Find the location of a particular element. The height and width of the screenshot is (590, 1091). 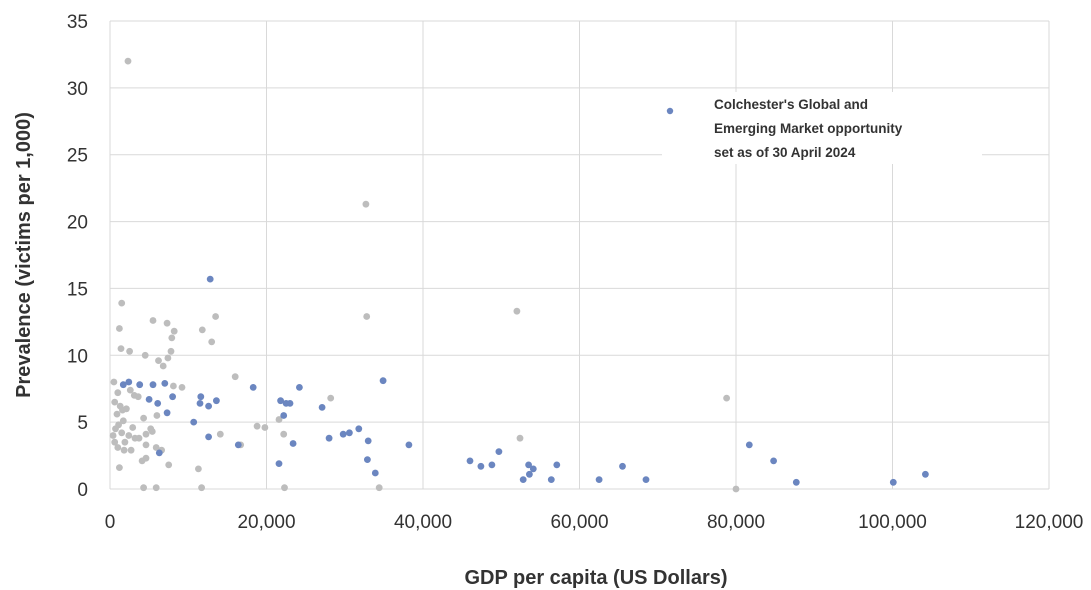

x-tick-label: 60,000 is located at coordinates (579, 522).